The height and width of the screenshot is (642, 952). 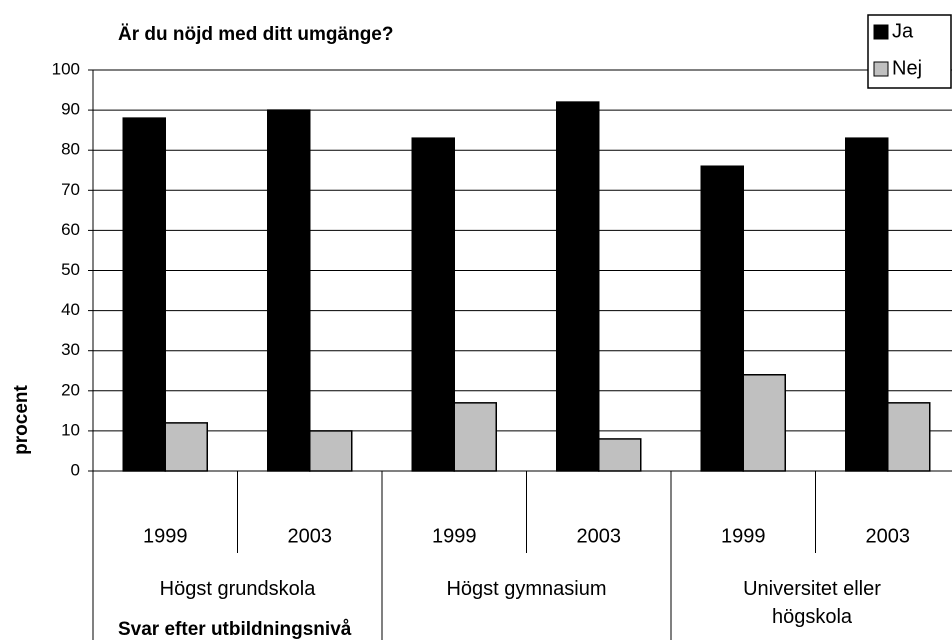 I want to click on y-tick-label: 50, so click(x=70, y=269).